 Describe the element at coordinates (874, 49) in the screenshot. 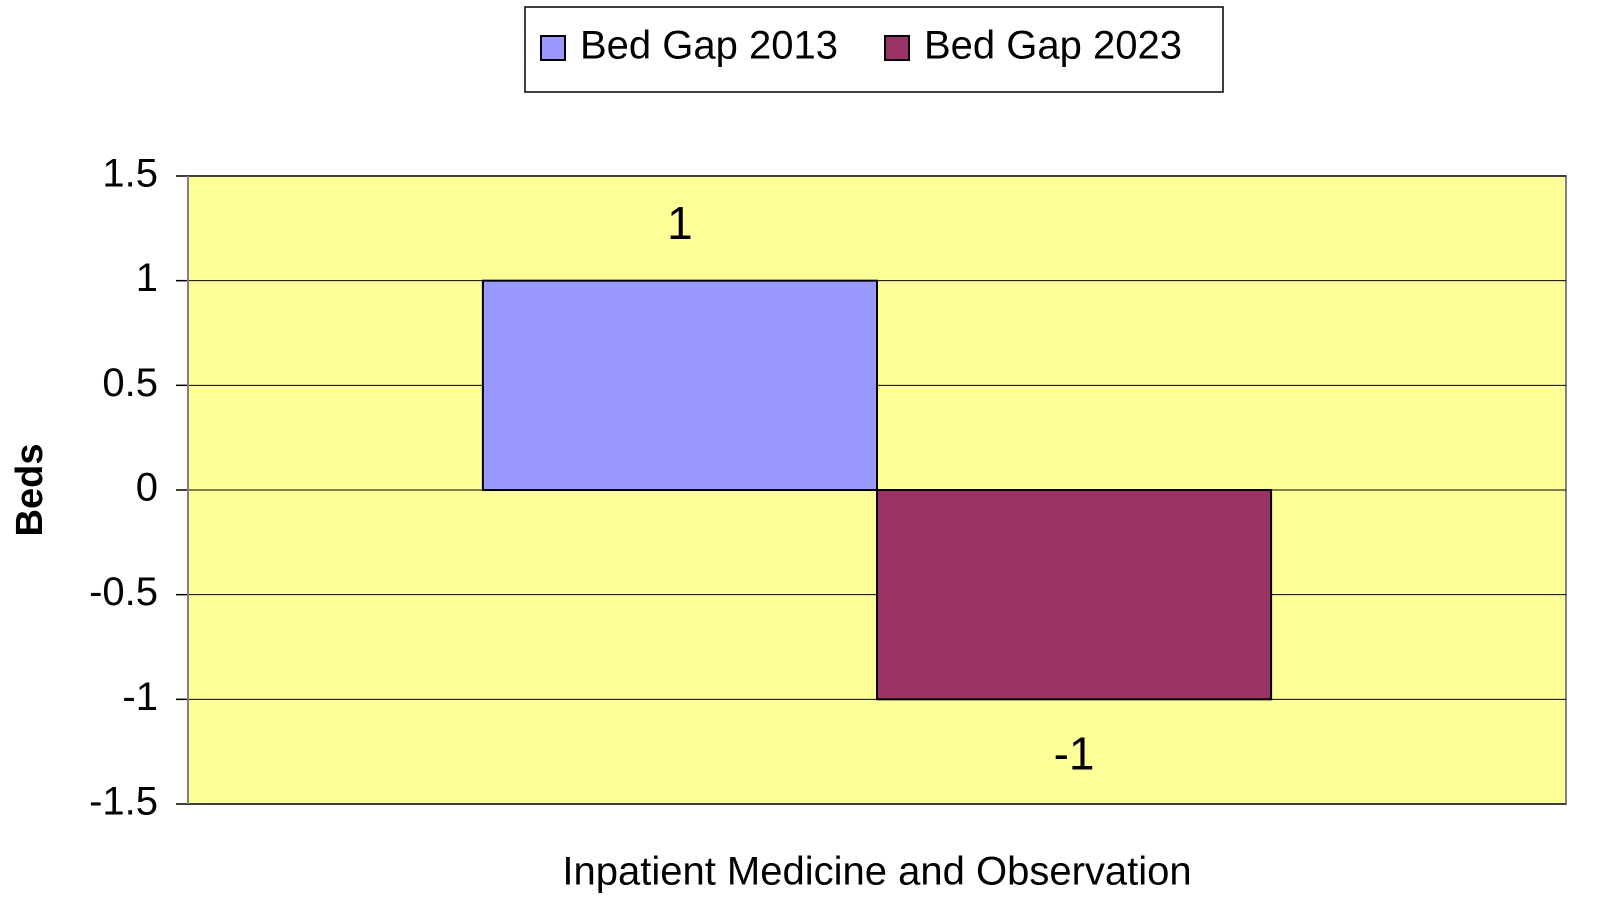

I see `legend-box` at that location.